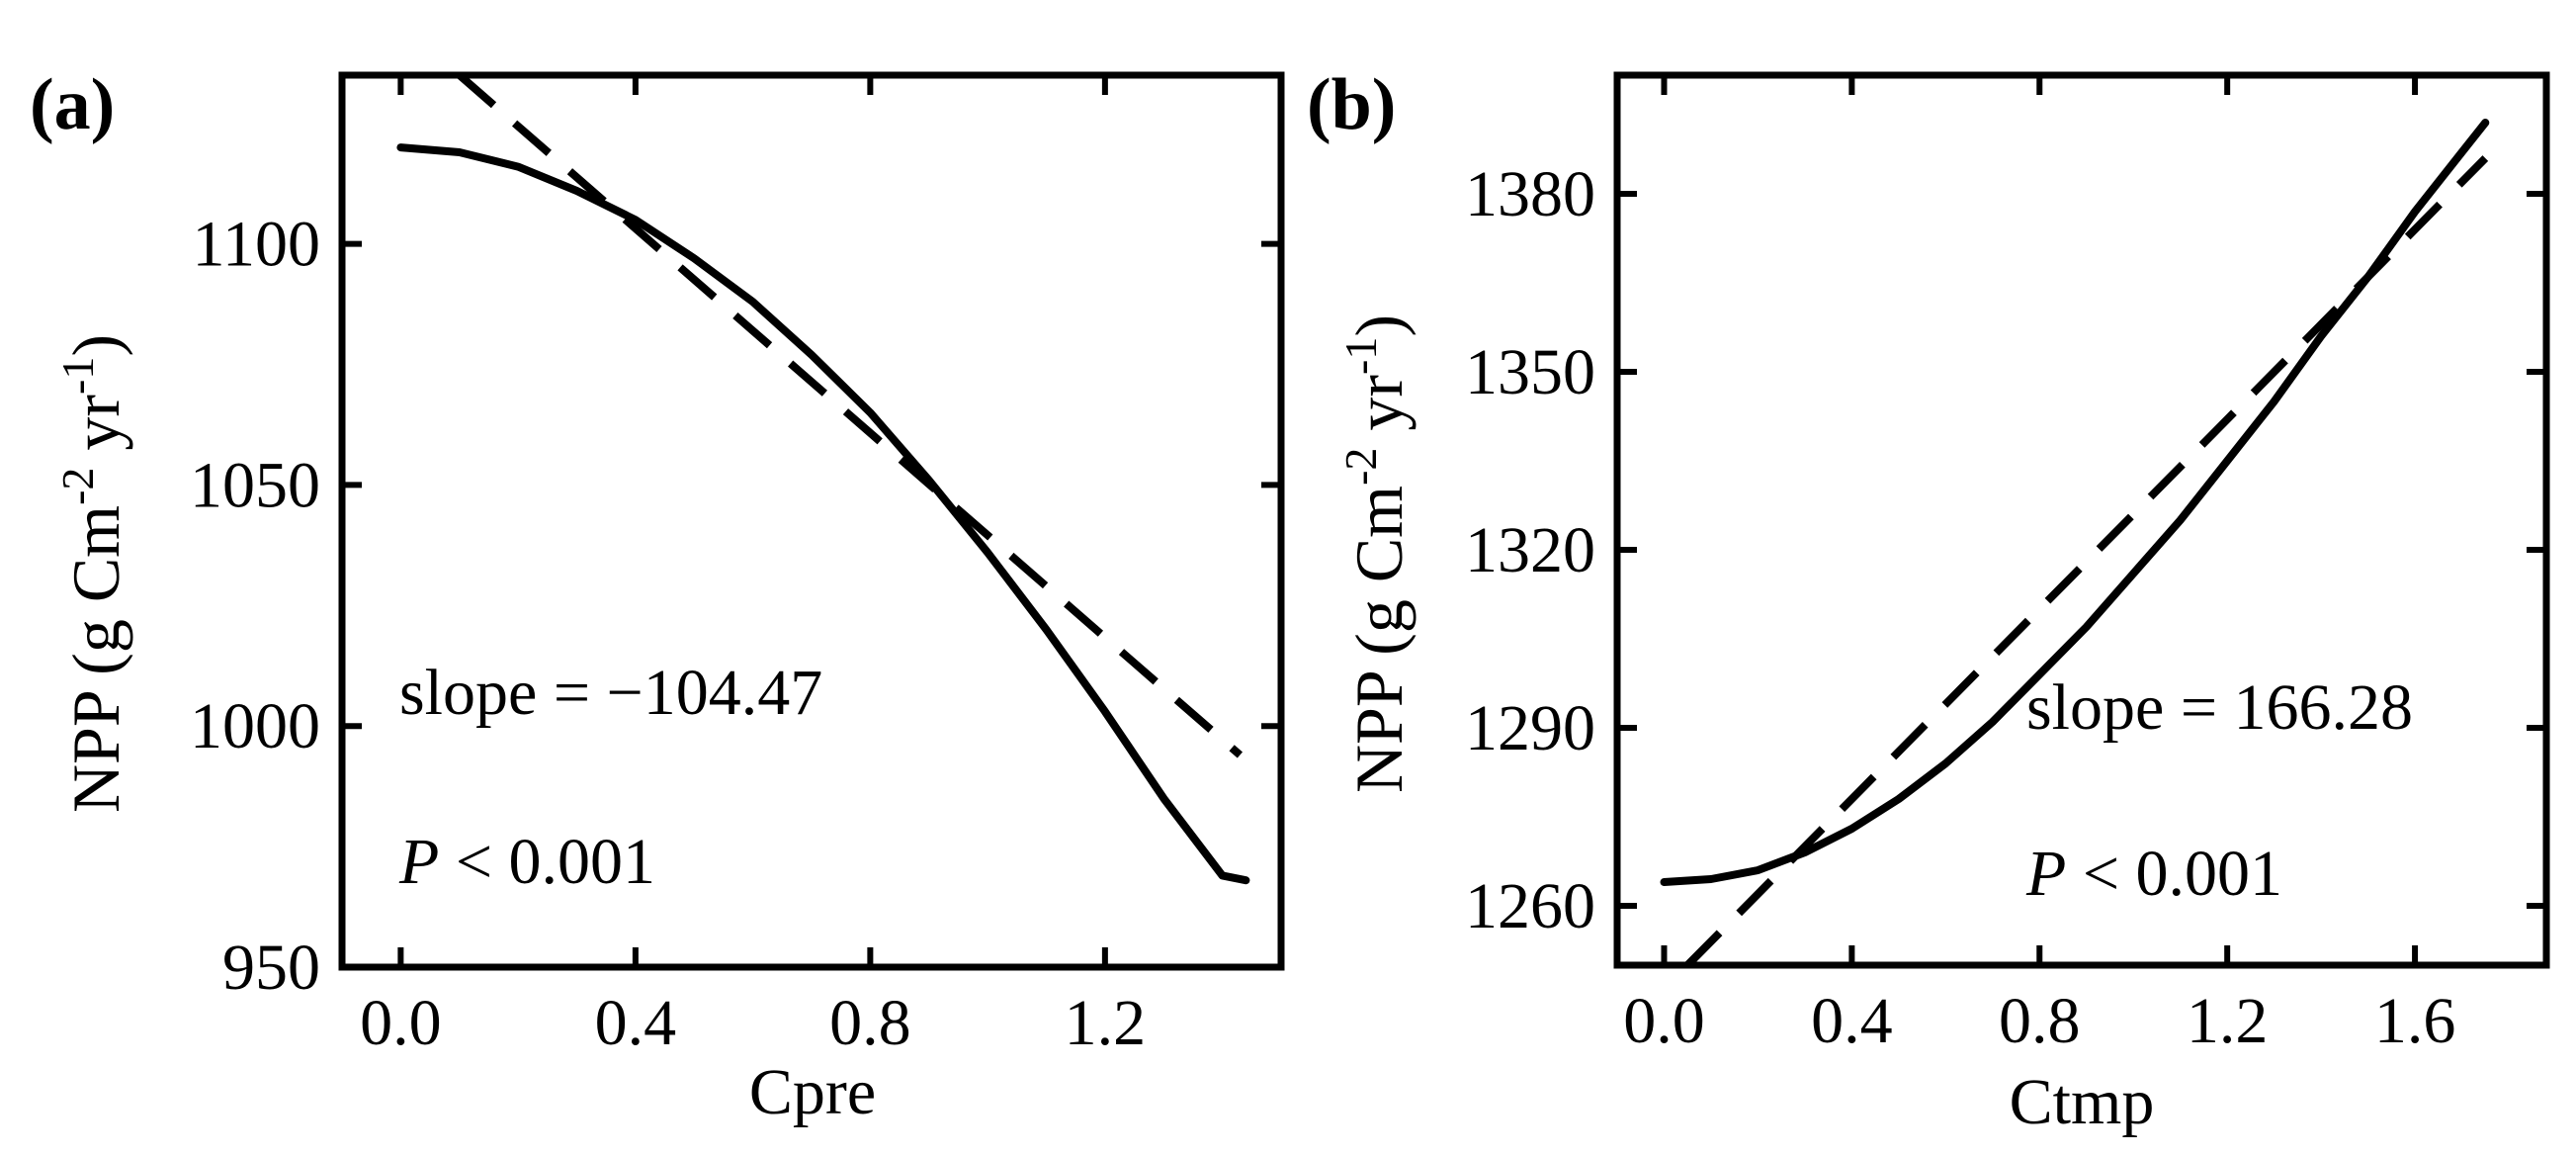  I want to click on slope-annotation: slope = 166.28, so click(2219, 707).